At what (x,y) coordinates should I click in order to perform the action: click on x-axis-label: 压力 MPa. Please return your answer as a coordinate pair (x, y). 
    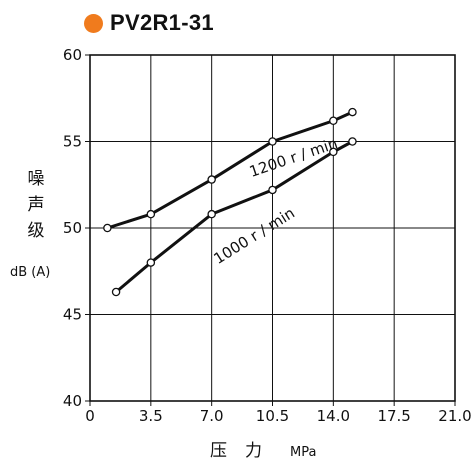
    Looking at the image, I should click on (263, 448).